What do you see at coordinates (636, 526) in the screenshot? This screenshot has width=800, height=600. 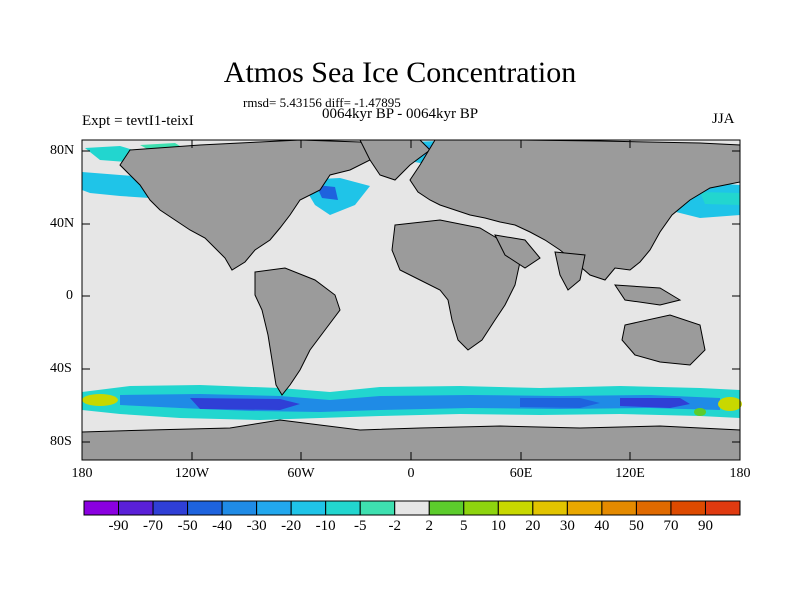 I see `colorbar-label: 50` at bounding box center [636, 526].